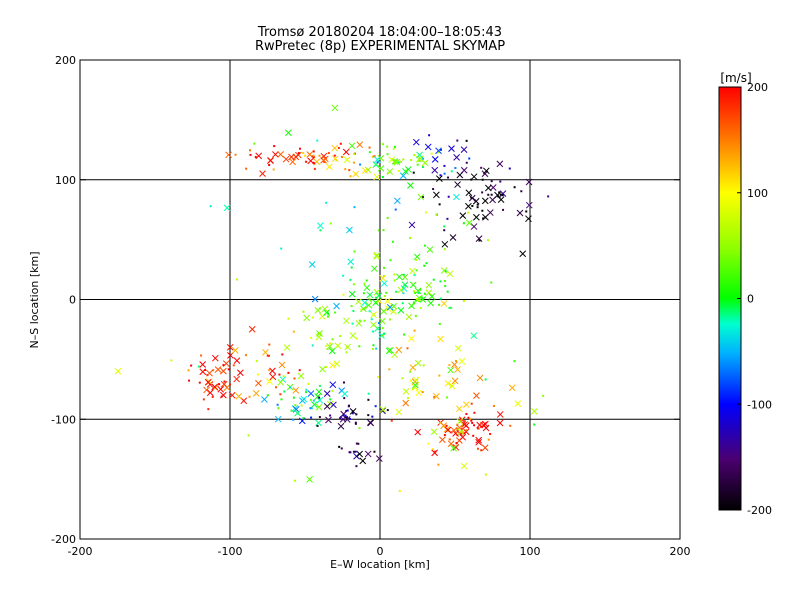  Describe the element at coordinates (380, 551) in the screenshot. I see `x-tick-label: 0` at that location.